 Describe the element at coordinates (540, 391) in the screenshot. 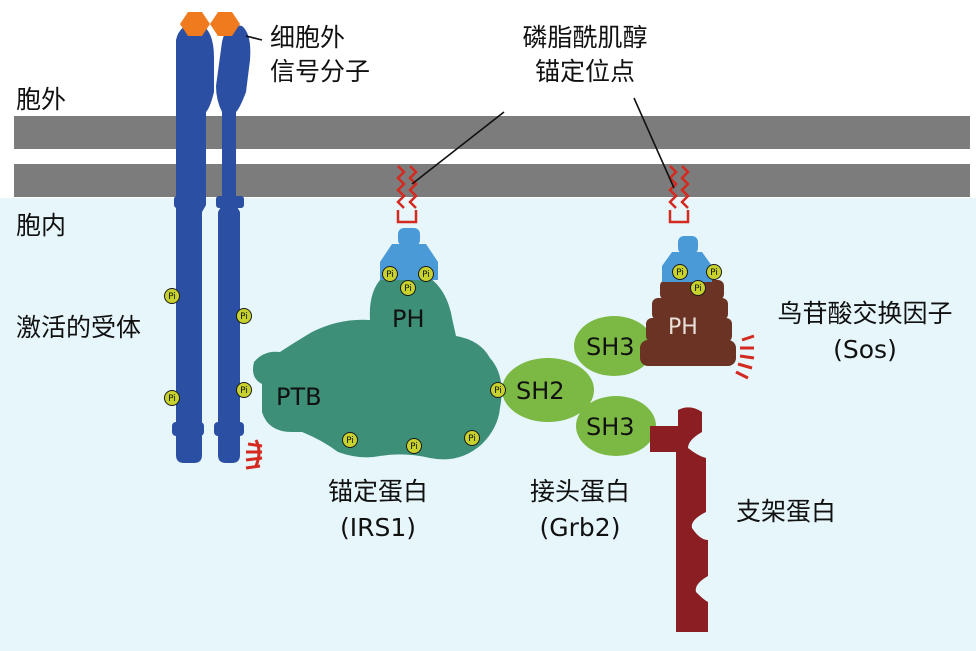

I see `sh2-domain-label: SH2` at that location.